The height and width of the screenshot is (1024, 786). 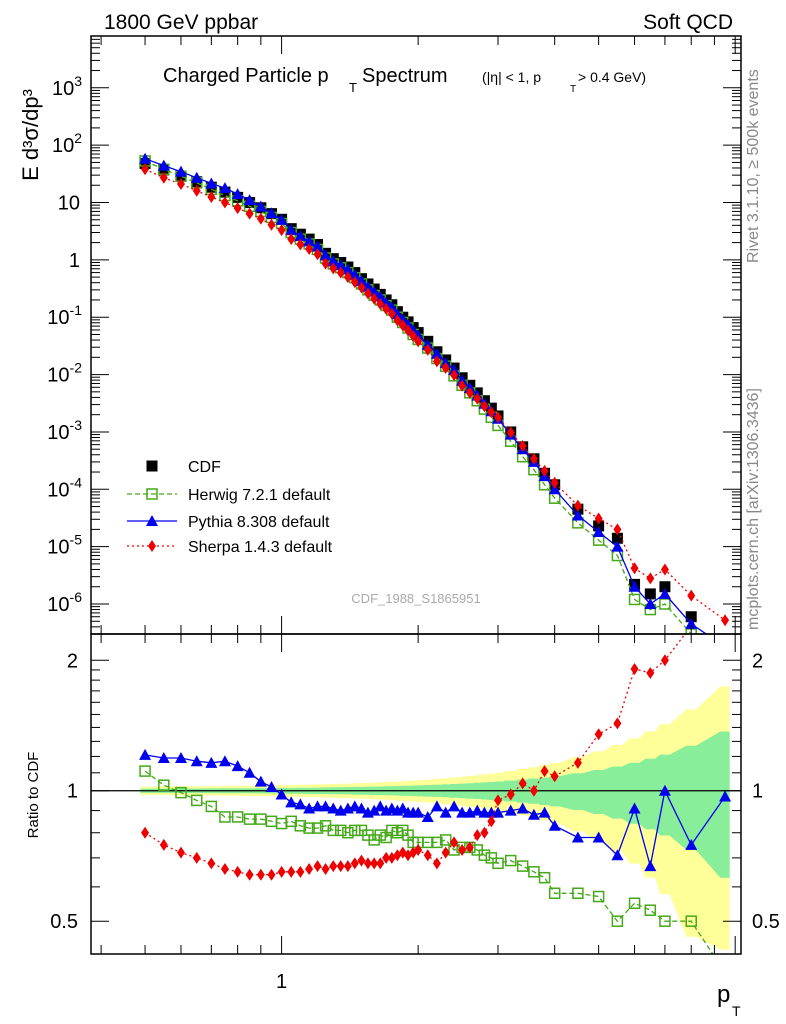 I want to click on analysis-id-label: CDF_1988_S1865951, so click(x=415, y=598).